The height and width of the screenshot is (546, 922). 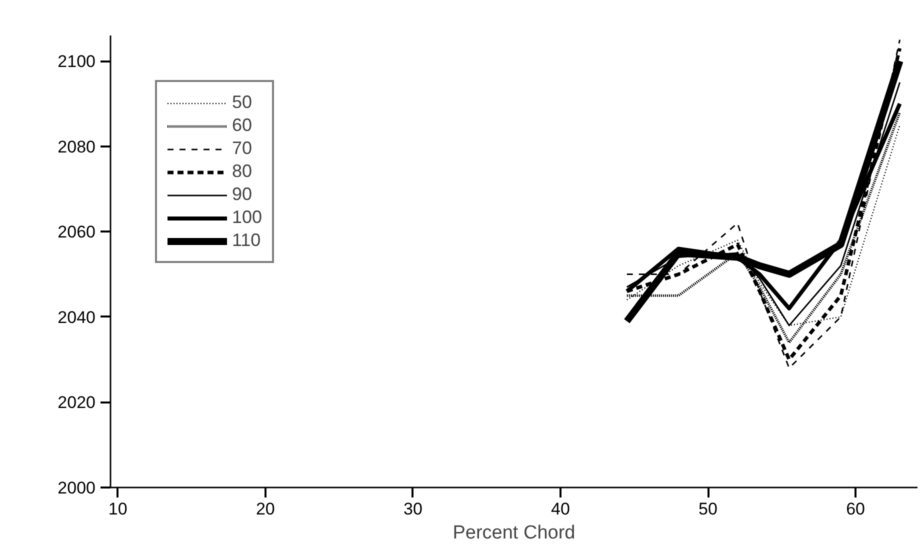 I want to click on x-tick-label: 40, so click(x=560, y=509).